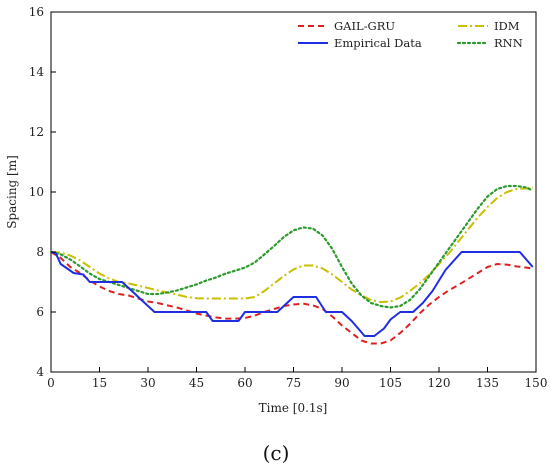 The width and height of the screenshot is (550, 476). What do you see at coordinates (244, 383) in the screenshot?
I see `x-tick-label: 60` at bounding box center [244, 383].